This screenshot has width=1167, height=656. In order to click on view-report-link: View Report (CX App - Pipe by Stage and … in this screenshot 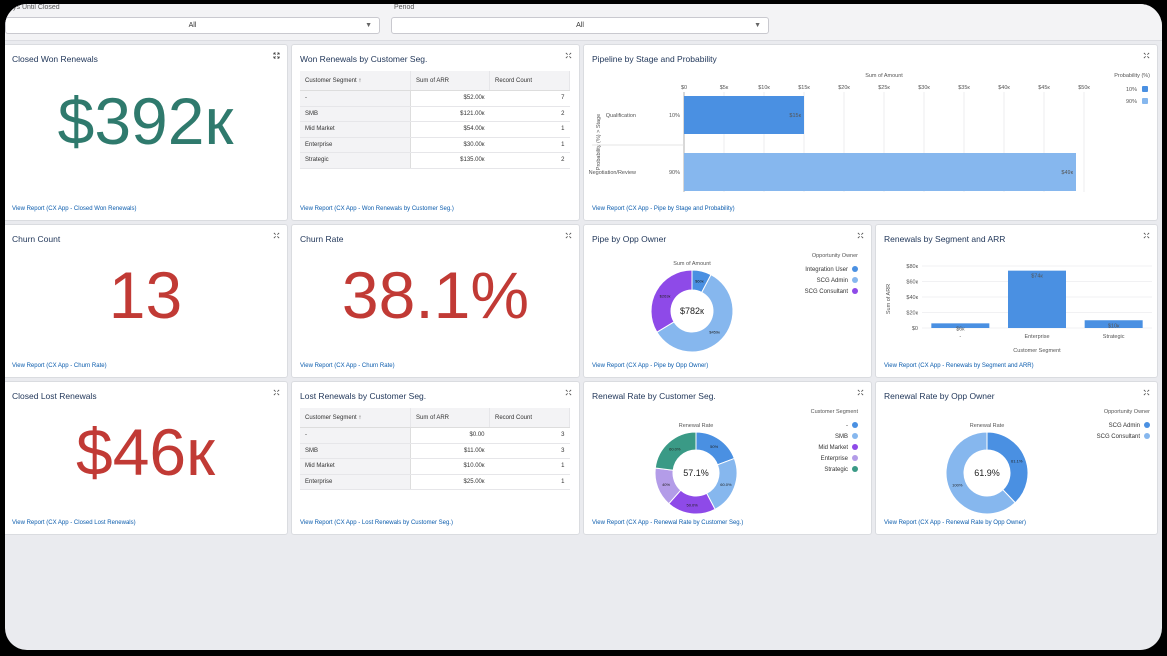, I will do `click(663, 209)`.